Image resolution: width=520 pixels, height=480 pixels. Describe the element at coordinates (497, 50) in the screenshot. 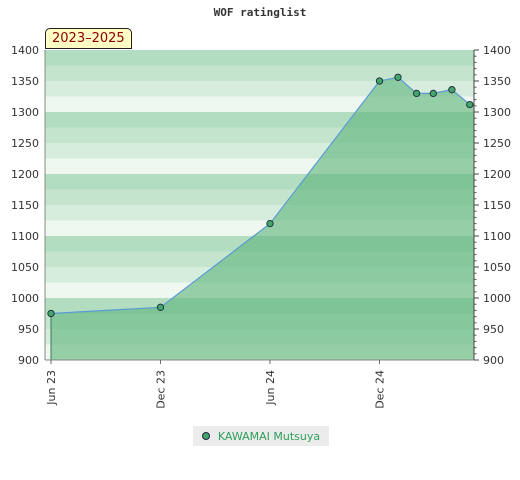

I see `y-tick-label-right: 1400` at that location.